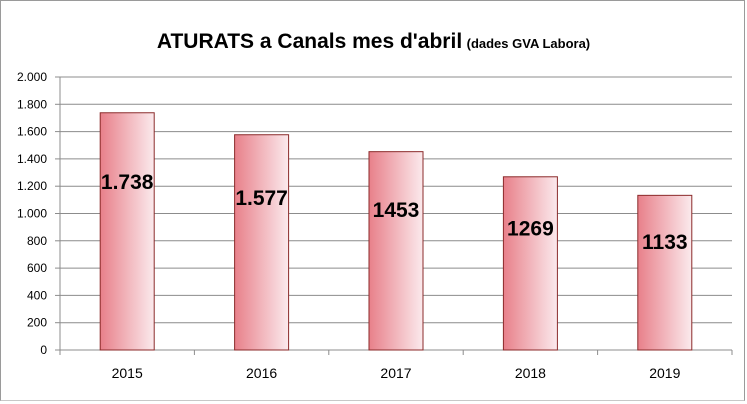 The height and width of the screenshot is (404, 747). I want to click on y-tick-label: 800, so click(37, 241).